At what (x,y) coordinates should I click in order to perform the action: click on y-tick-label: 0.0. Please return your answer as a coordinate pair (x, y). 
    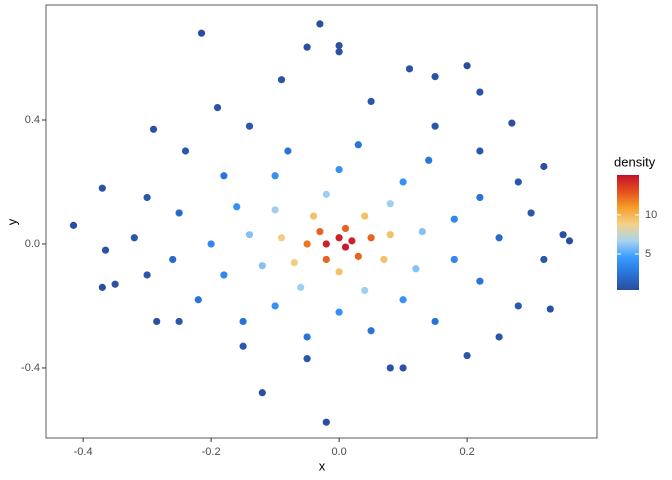
    Looking at the image, I should click on (32, 244).